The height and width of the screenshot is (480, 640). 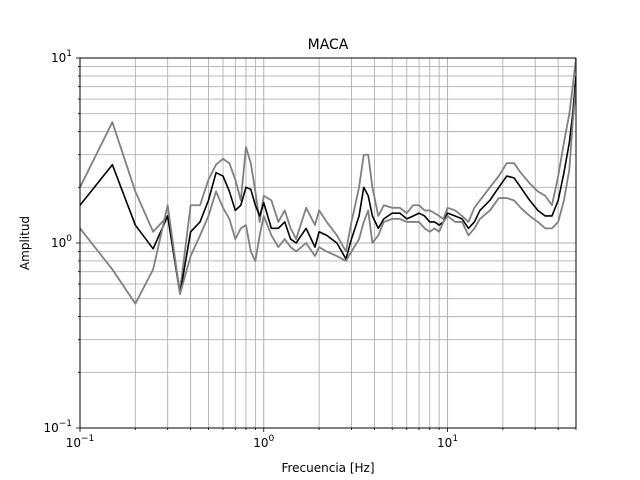 I want to click on x-tick-label: 10⁻¹, so click(x=80, y=442).